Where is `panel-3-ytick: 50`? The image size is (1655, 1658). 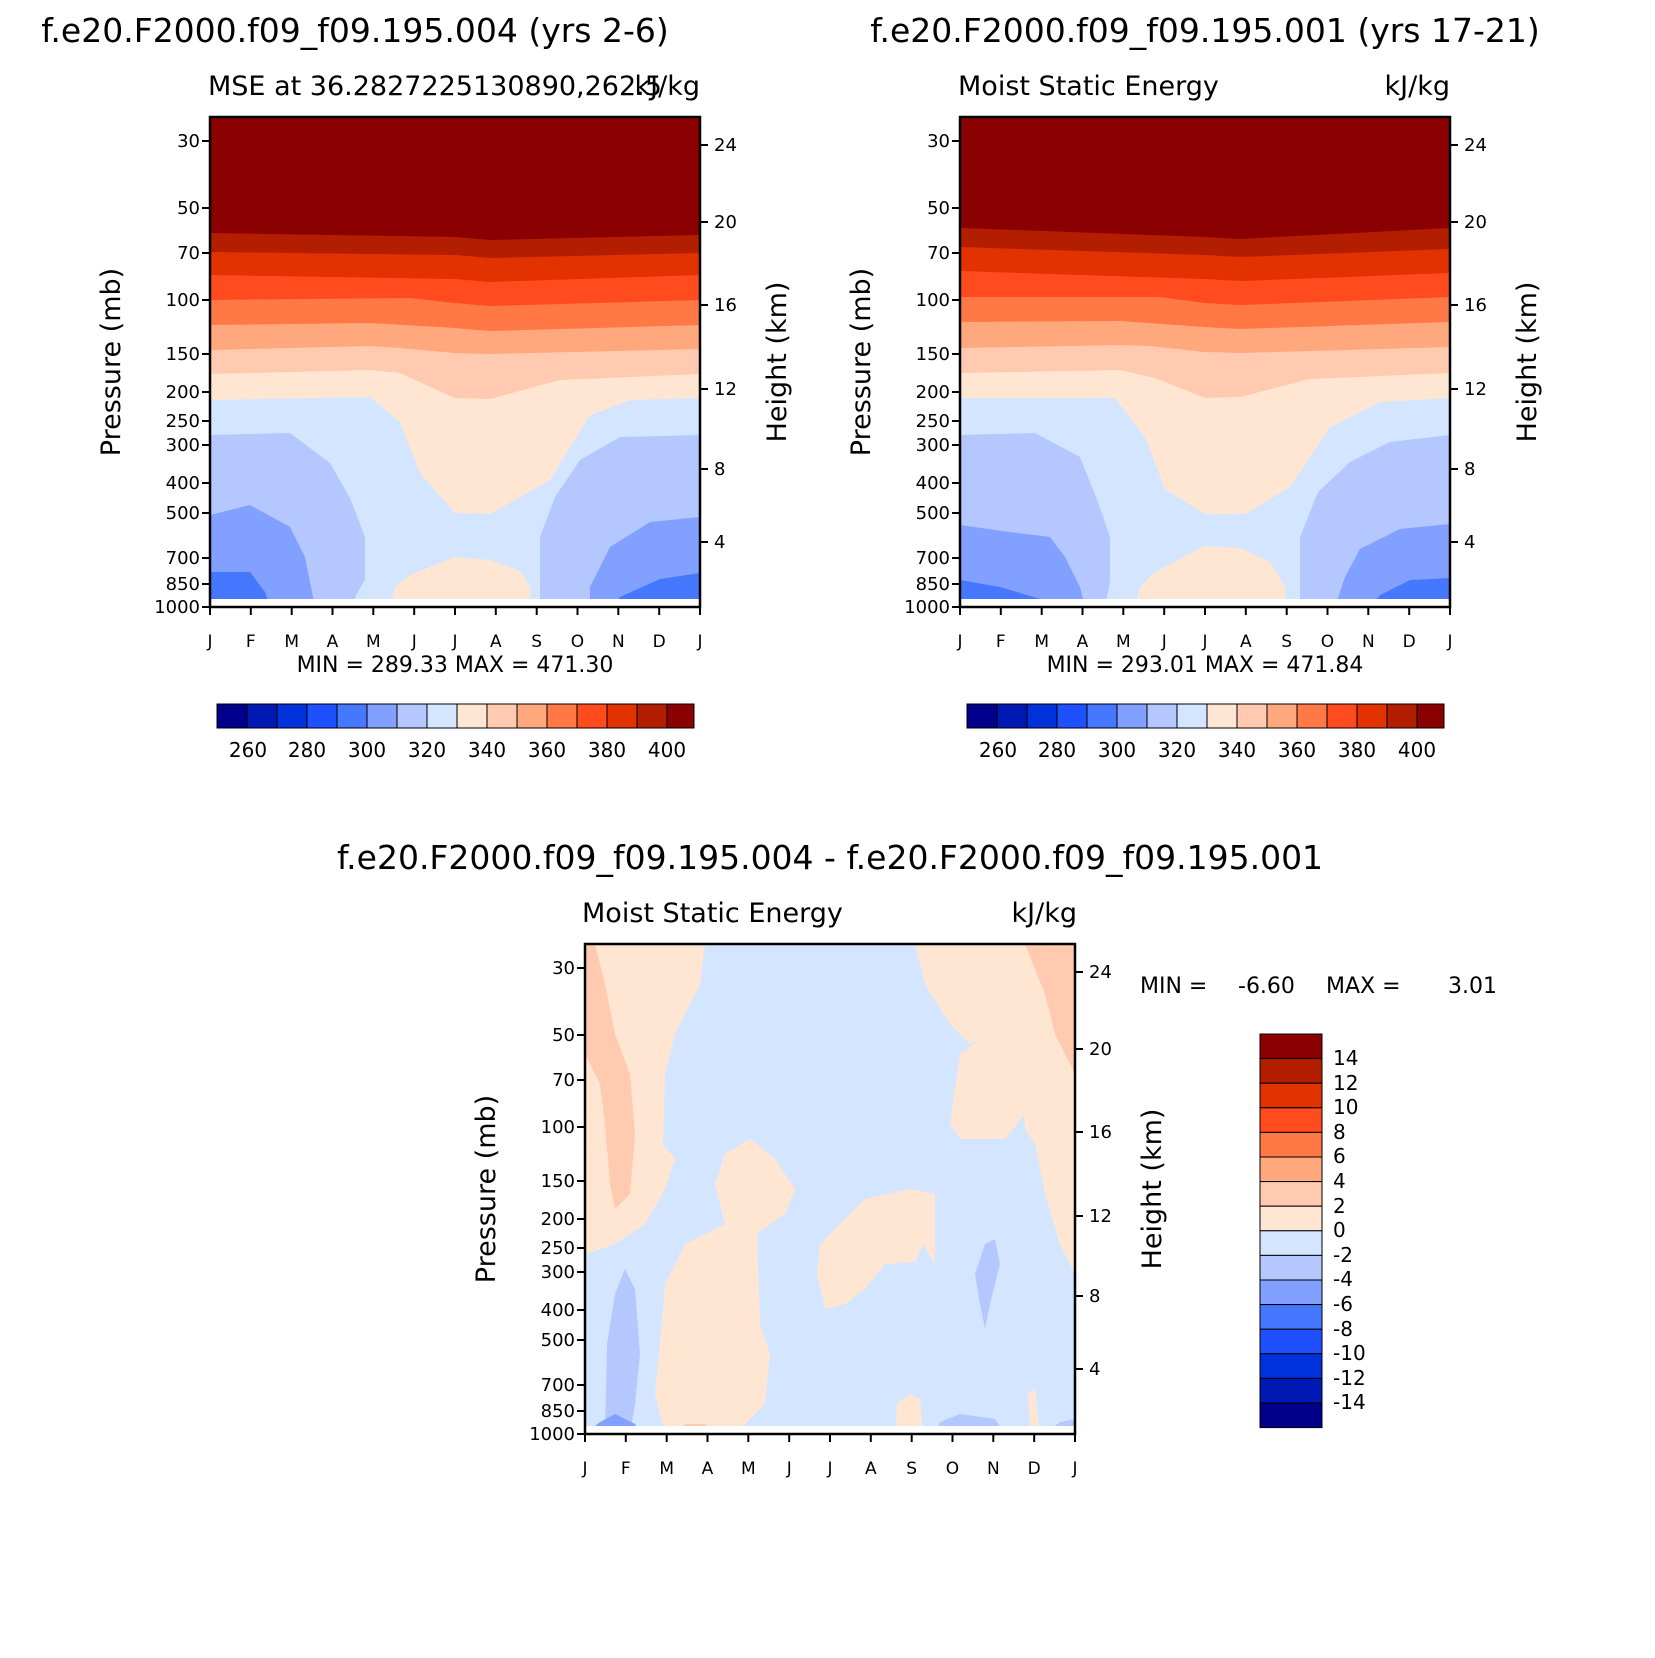 panel-3-ytick: 50 is located at coordinates (563, 1035).